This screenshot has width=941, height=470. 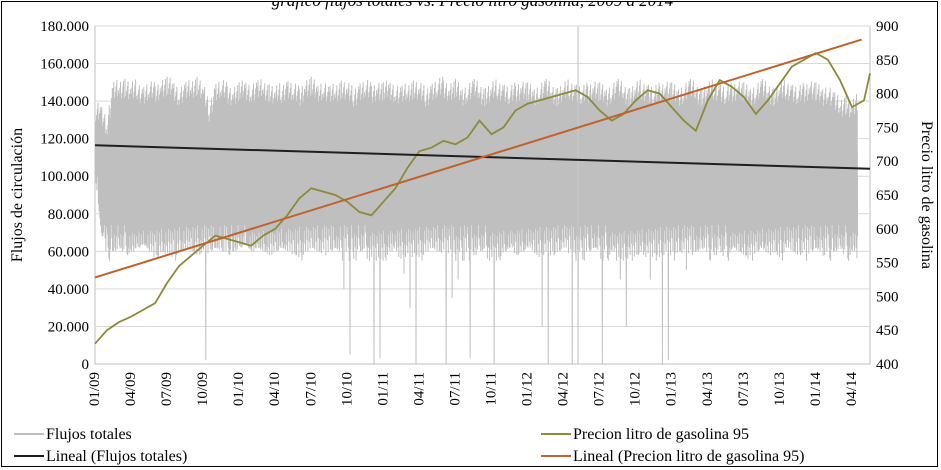 What do you see at coordinates (86, 365) in the screenshot?
I see `y-left-tick-label: 0` at bounding box center [86, 365].